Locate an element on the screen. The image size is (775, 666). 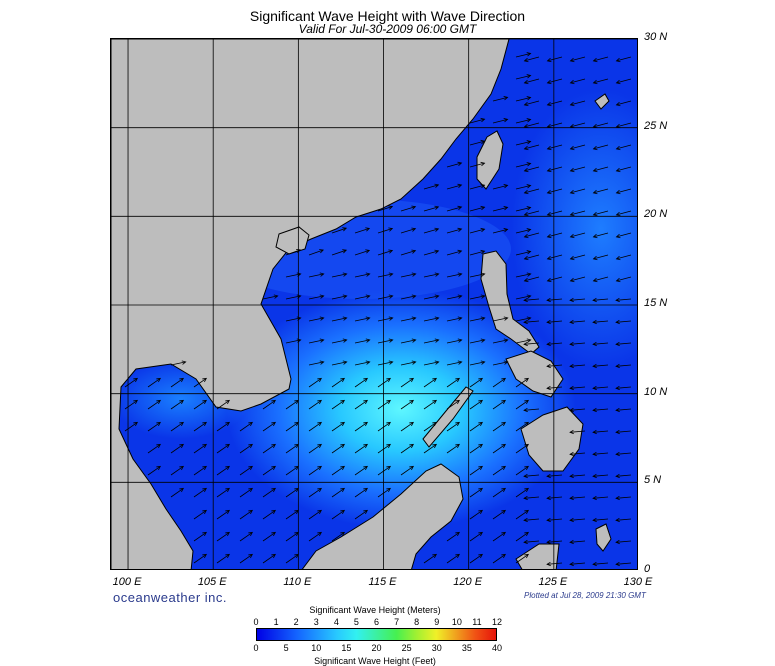
company-logo-text: oceanweather inc. is located at coordinates (170, 597).